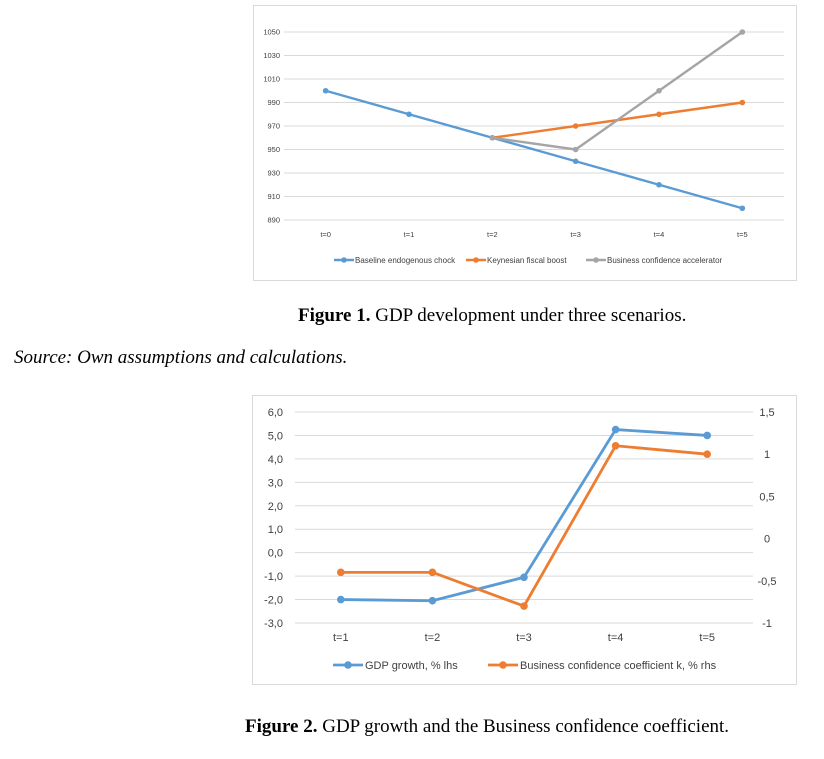 The width and height of the screenshot is (824, 759). Describe the element at coordinates (665, 260) in the screenshot. I see `legend-entry: Business confidence accelerator` at that location.